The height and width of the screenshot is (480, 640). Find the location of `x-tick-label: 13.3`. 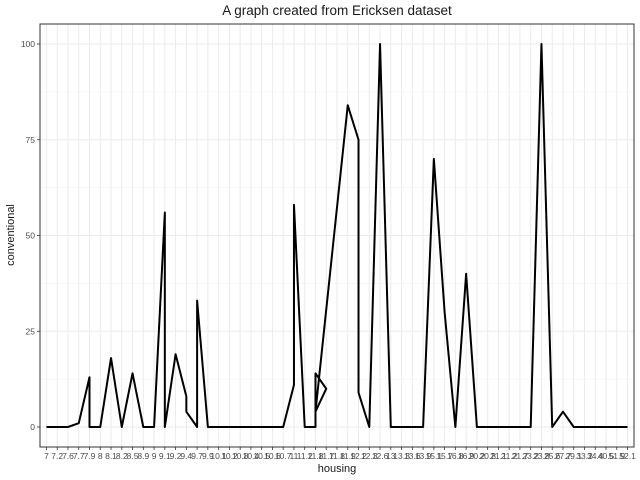

x-tick-label: 13.3 is located at coordinates (401, 456).